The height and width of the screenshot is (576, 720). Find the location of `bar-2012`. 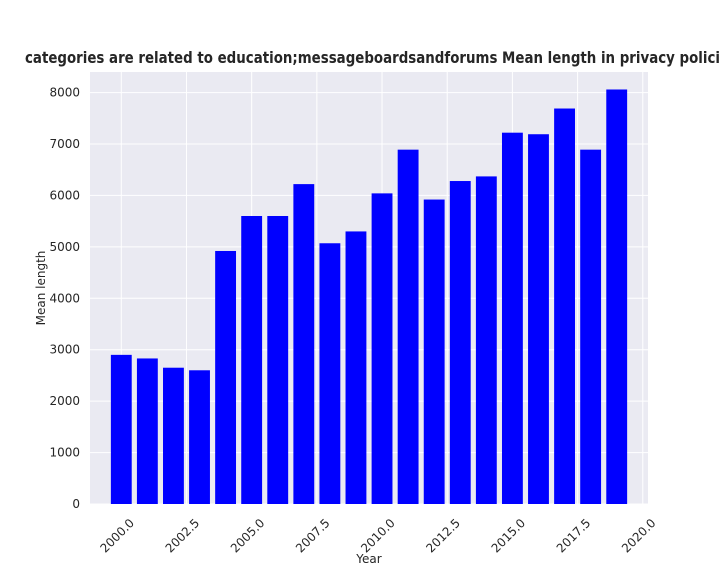

bar-2012 is located at coordinates (434, 352).